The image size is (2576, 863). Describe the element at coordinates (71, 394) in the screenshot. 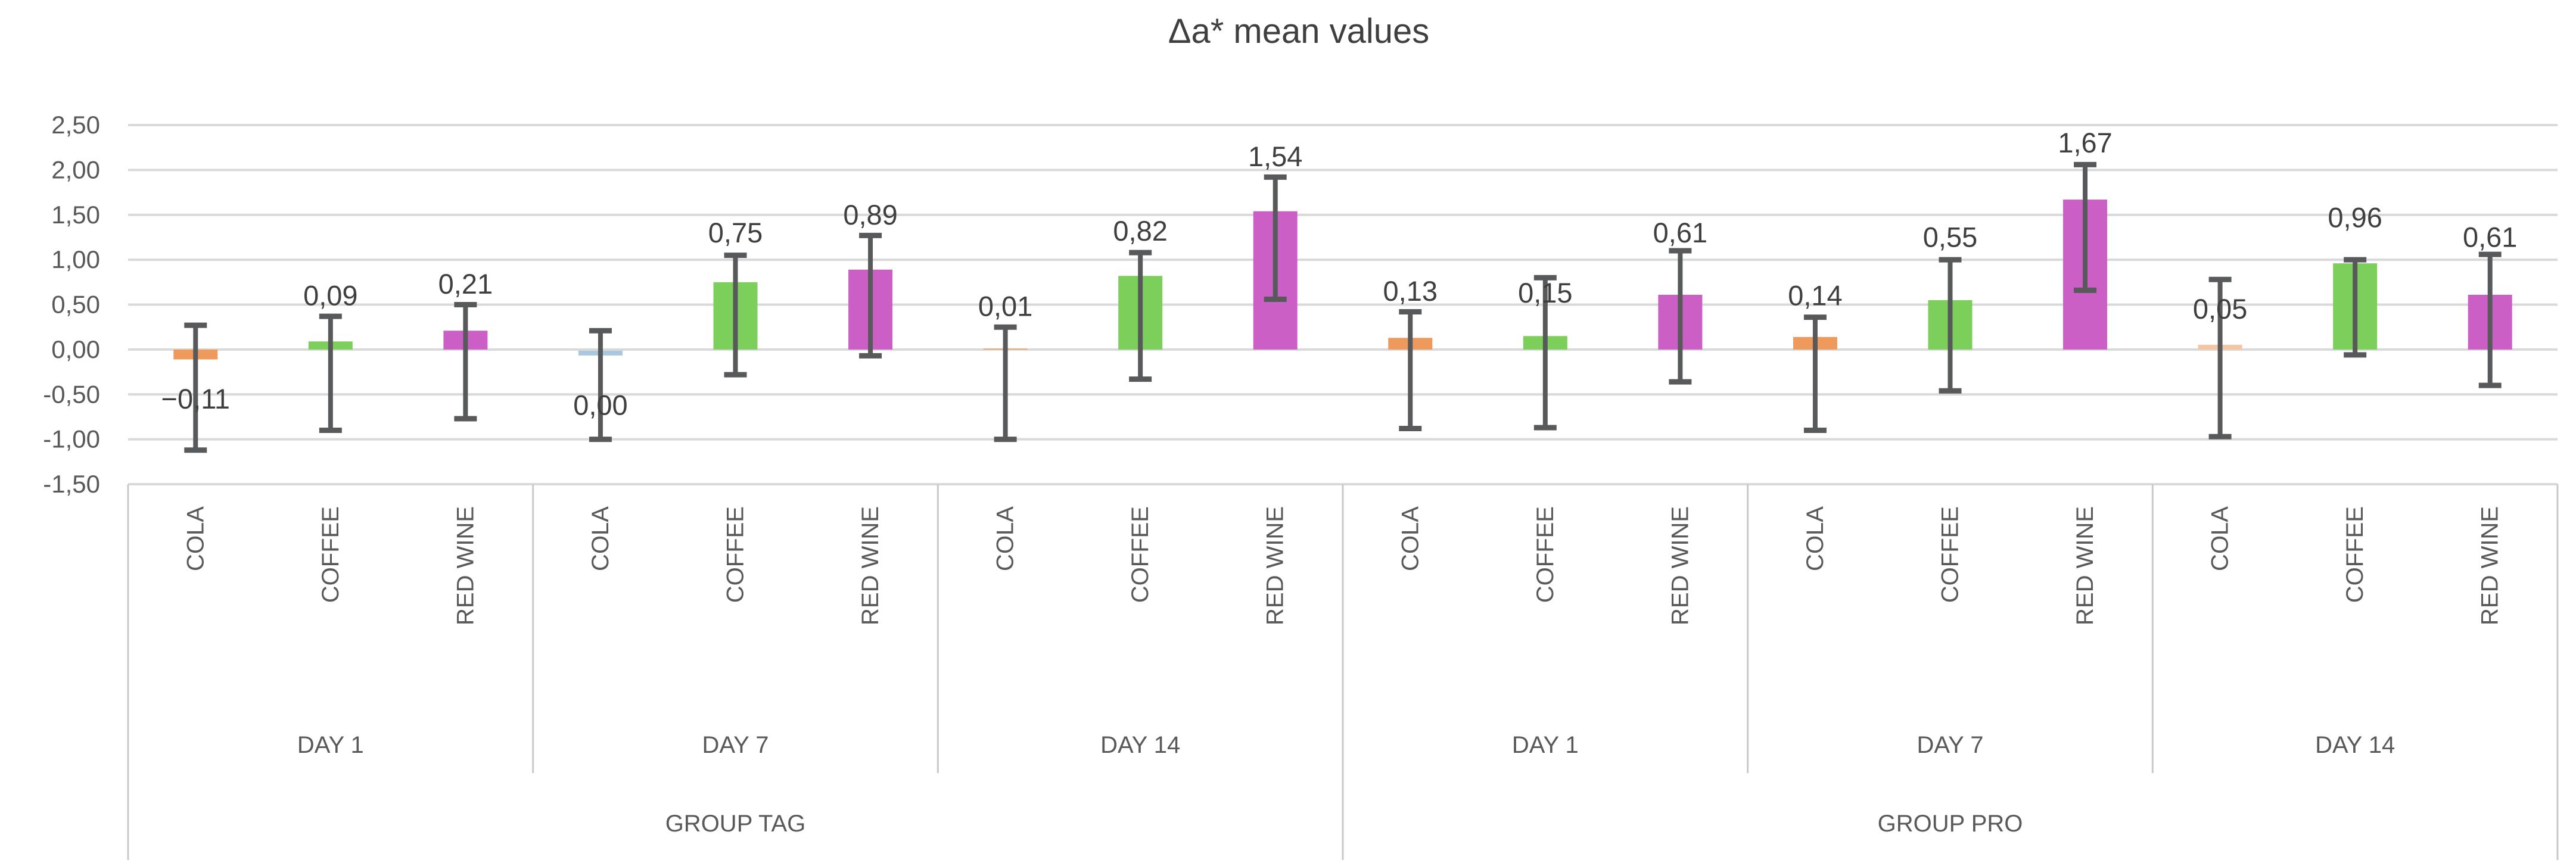

I see `y-axis-tick-label: -0,50` at that location.